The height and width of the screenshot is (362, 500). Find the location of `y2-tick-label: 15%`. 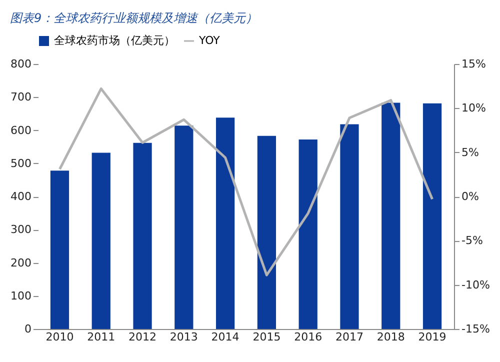

y2-tick-label: 15% is located at coordinates (474, 64).